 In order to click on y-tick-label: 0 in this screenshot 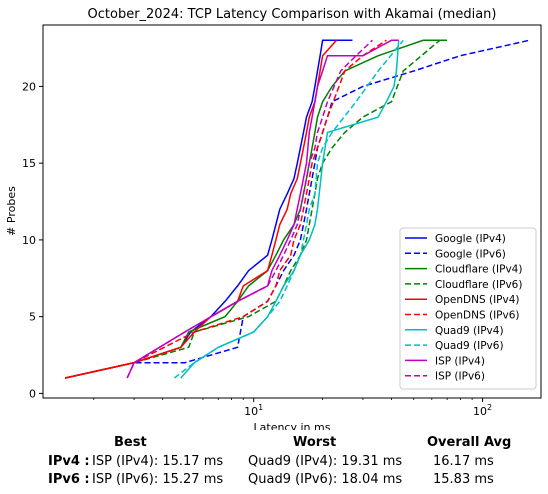, I will do `click(32, 393)`.